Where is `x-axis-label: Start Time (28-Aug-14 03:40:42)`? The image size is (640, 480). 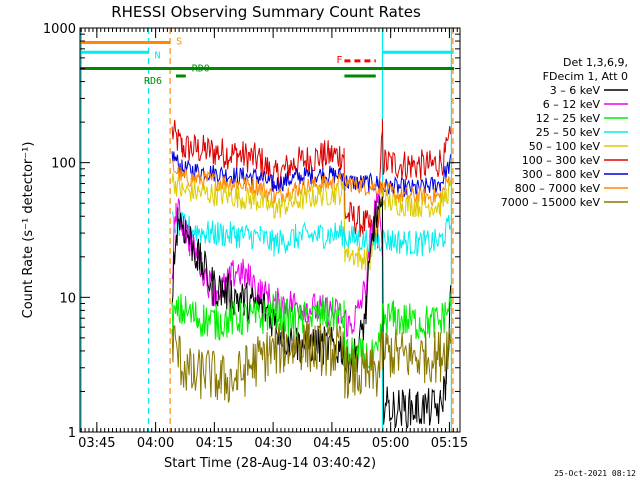 x-axis-label: Start Time (28-Aug-14 03:40:42) is located at coordinates (270, 463).